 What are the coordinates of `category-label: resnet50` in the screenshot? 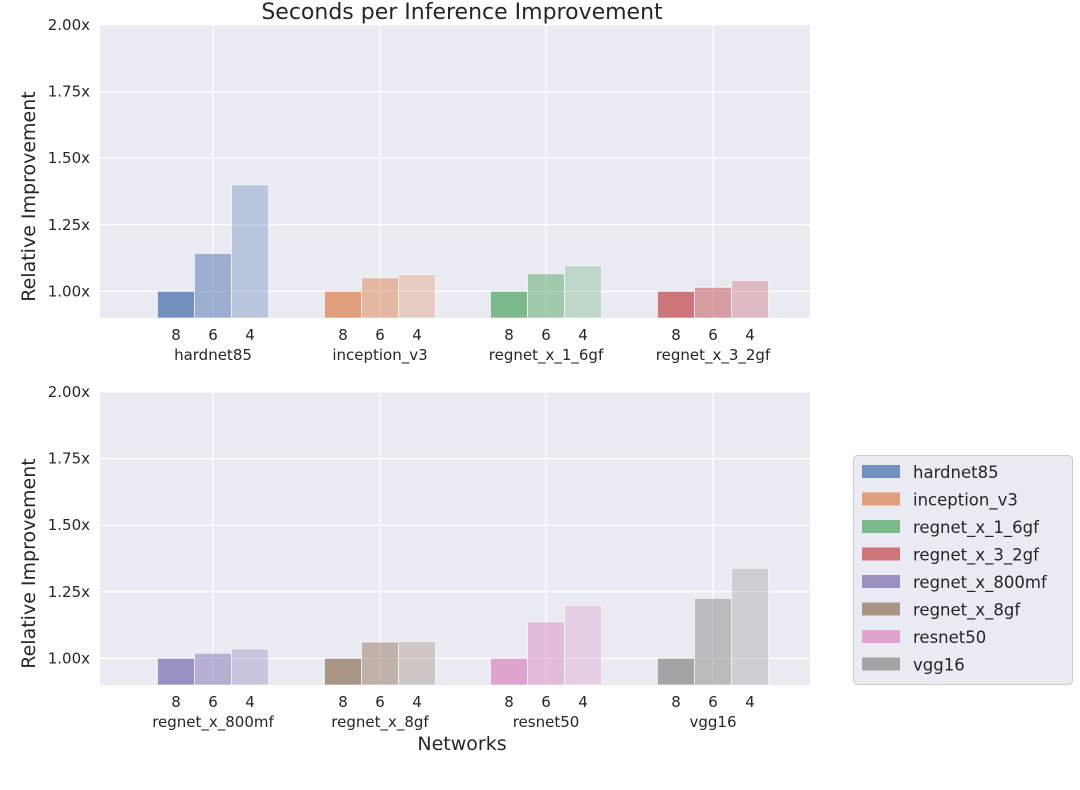 It's located at (546, 722).